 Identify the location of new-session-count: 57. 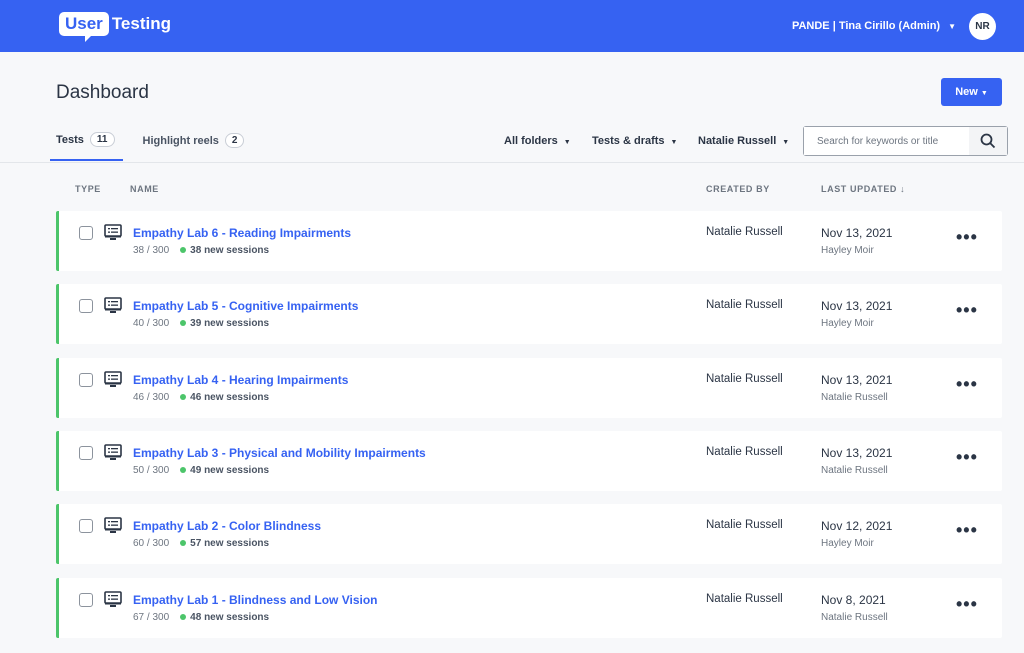
(196, 544).